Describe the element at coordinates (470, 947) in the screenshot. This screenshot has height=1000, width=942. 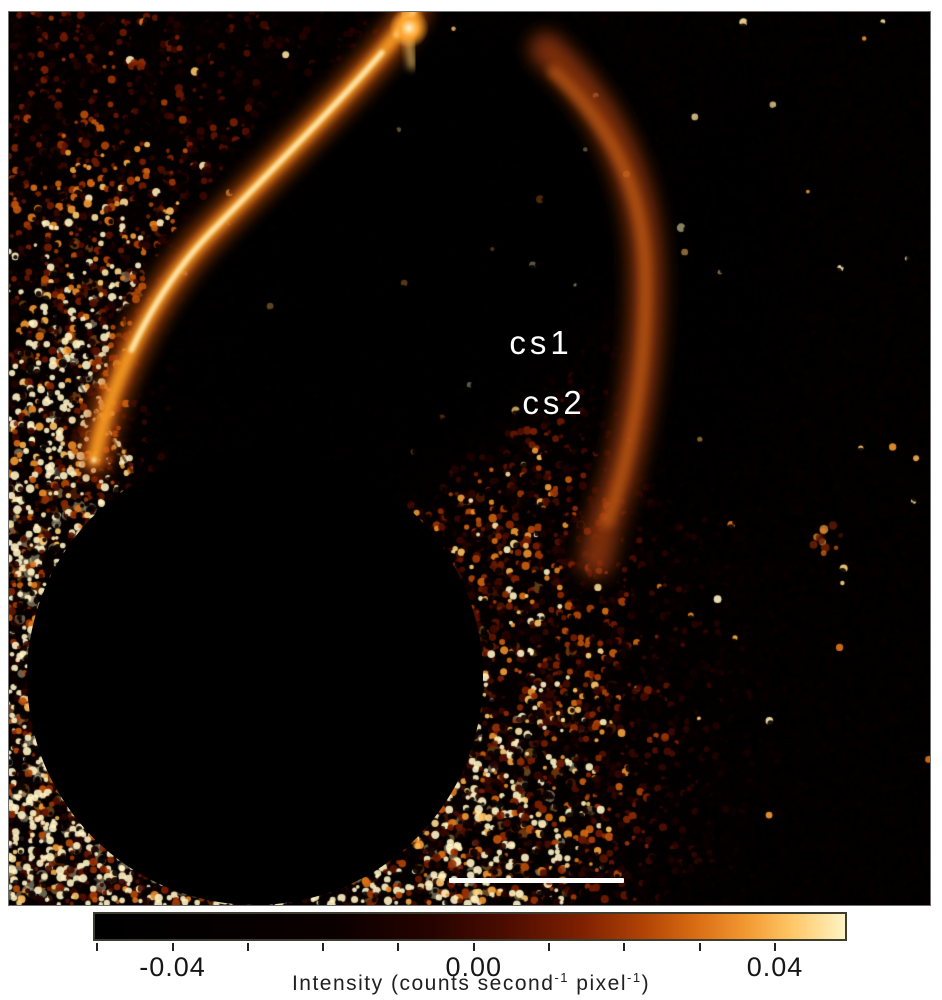
I see `colorbar: -0.04 0.00 0.04` at that location.